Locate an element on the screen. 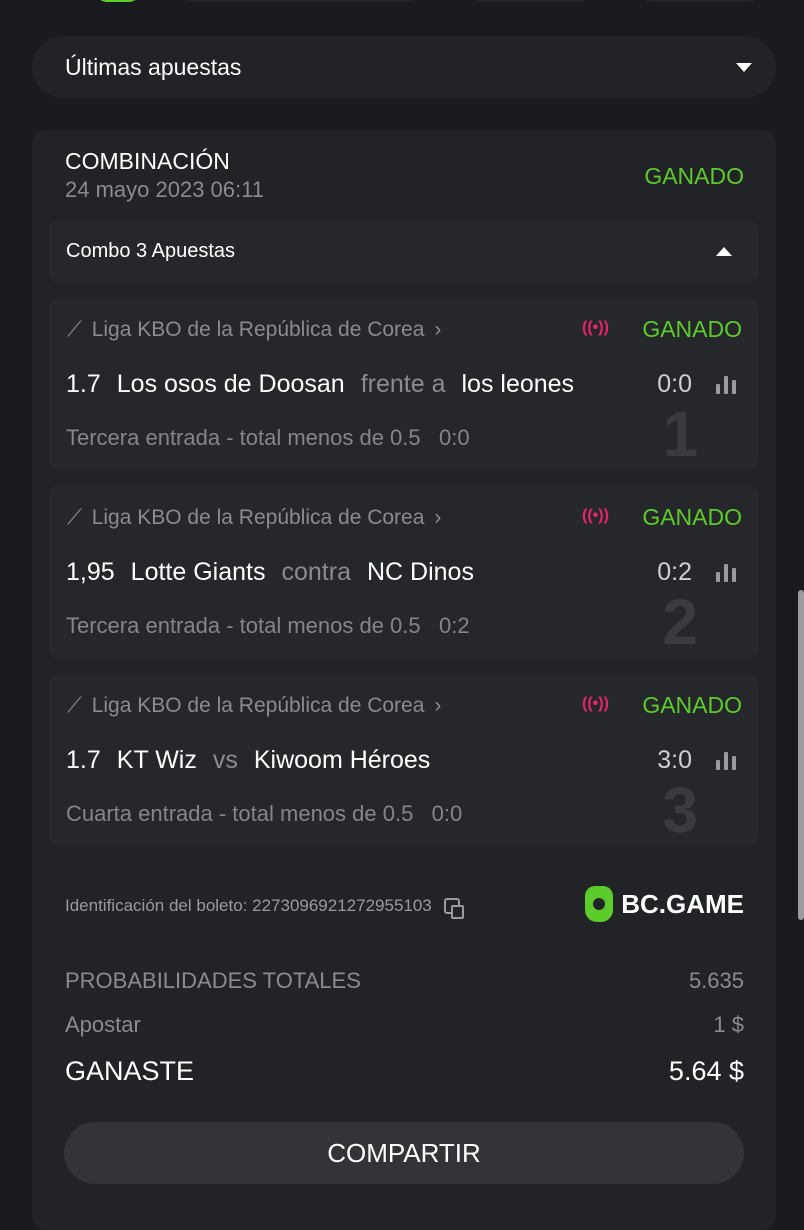 This screenshot has height=1230, width=804. score: 0:2 is located at coordinates (674, 572).